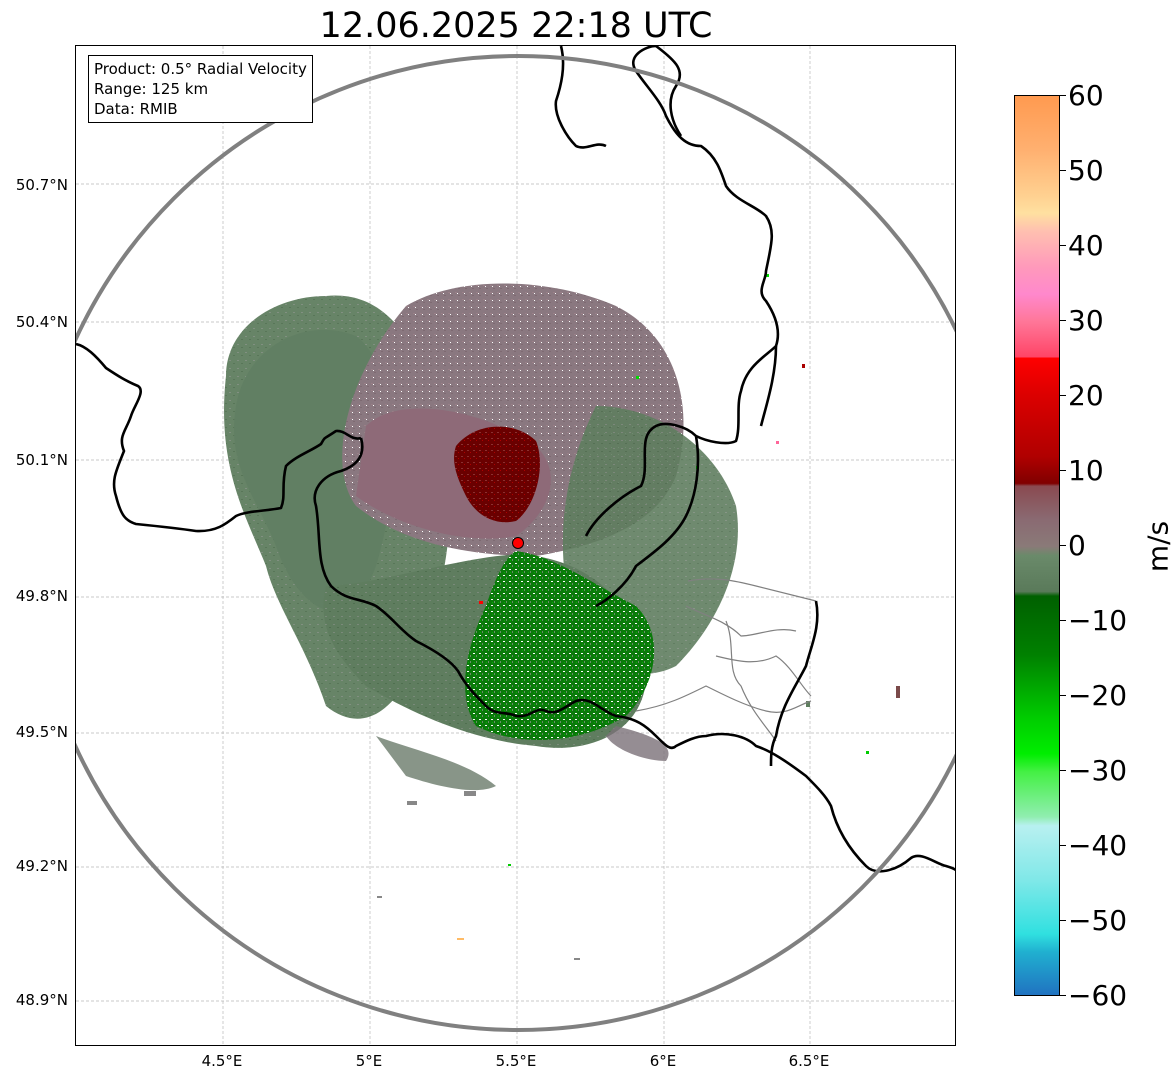 Image resolution: width=1171 pixels, height=1081 pixels. Describe the element at coordinates (1086, 95) in the screenshot. I see `colorbar-tick-label: 60` at that location.